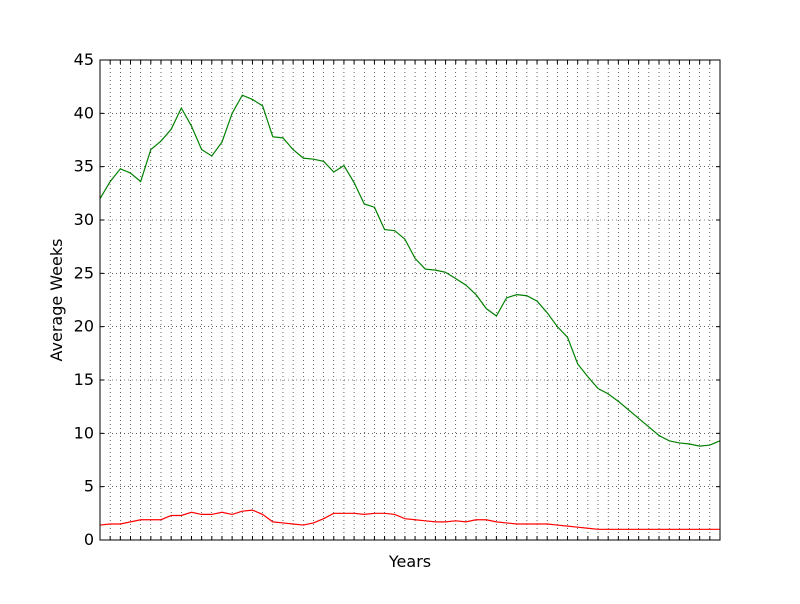 This screenshot has height=604, width=800. I want to click on y-tick-label: 20, so click(84, 326).